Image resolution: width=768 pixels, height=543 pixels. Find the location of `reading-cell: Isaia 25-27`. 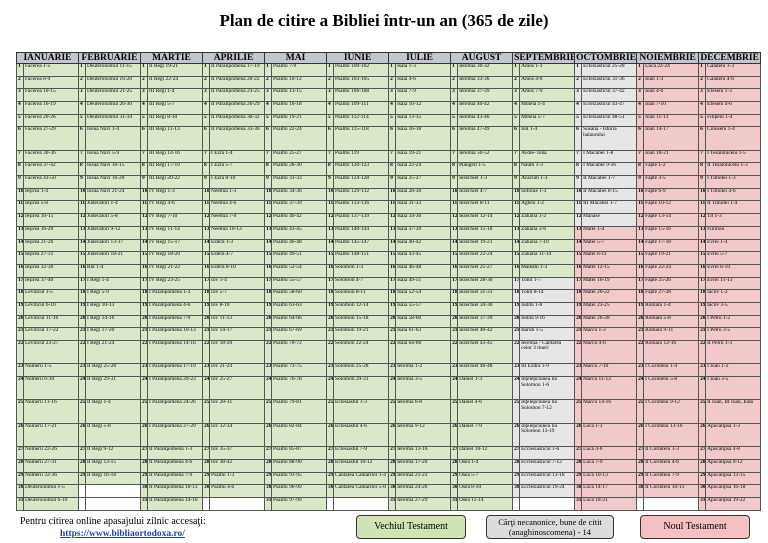

reading-cell: Isaia 25-27 is located at coordinates (423, 182).